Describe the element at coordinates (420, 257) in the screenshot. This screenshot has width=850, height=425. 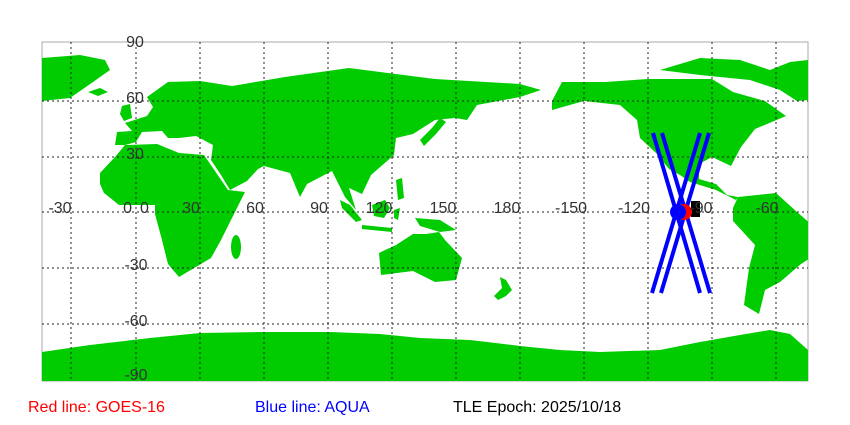
I see `australia` at that location.